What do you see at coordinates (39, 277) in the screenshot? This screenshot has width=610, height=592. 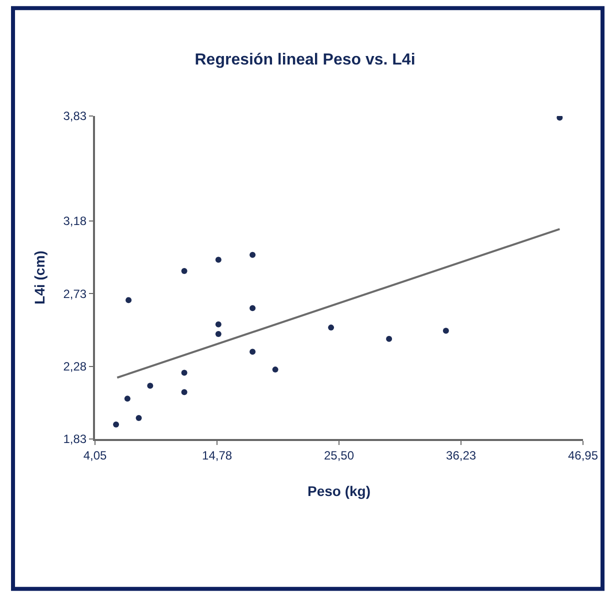 I see `y-axis-title: L4i (cm)` at bounding box center [39, 277].